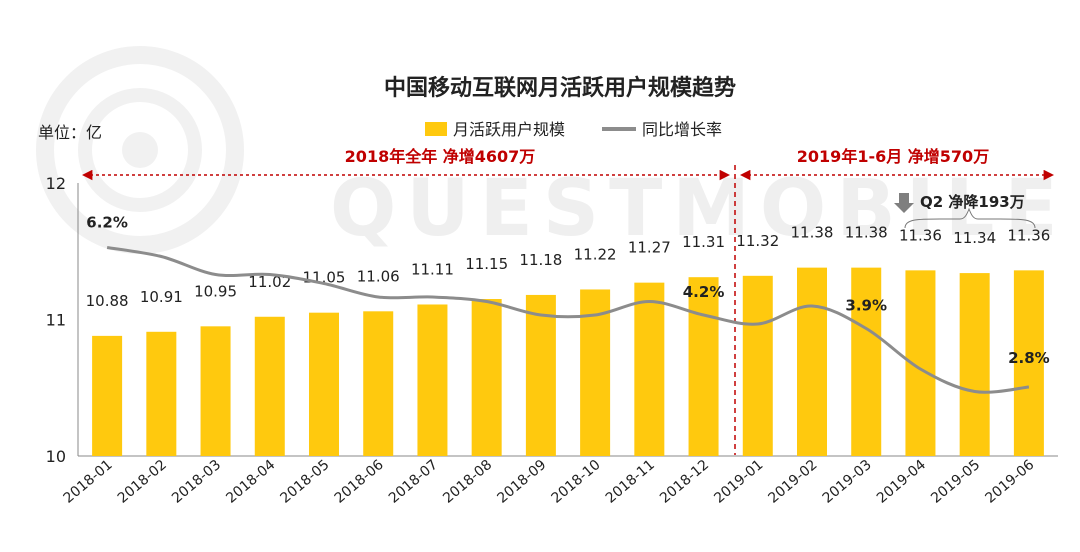 The image size is (1080, 552). What do you see at coordinates (630, 482) in the screenshot?
I see `x-tick-label: 2018-11` at bounding box center [630, 482].